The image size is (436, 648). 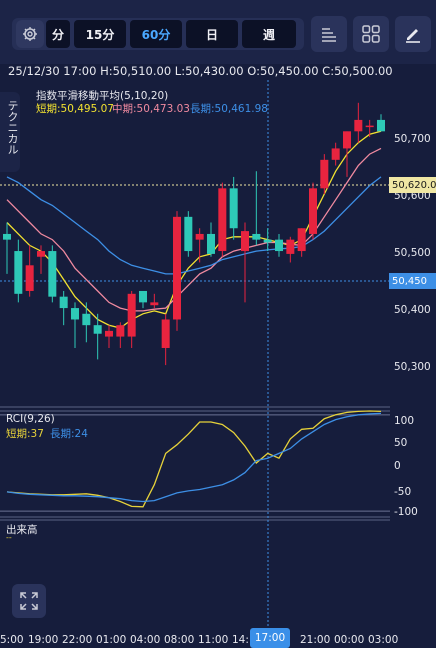 I want to click on indicator-list-button, so click(x=329, y=34).